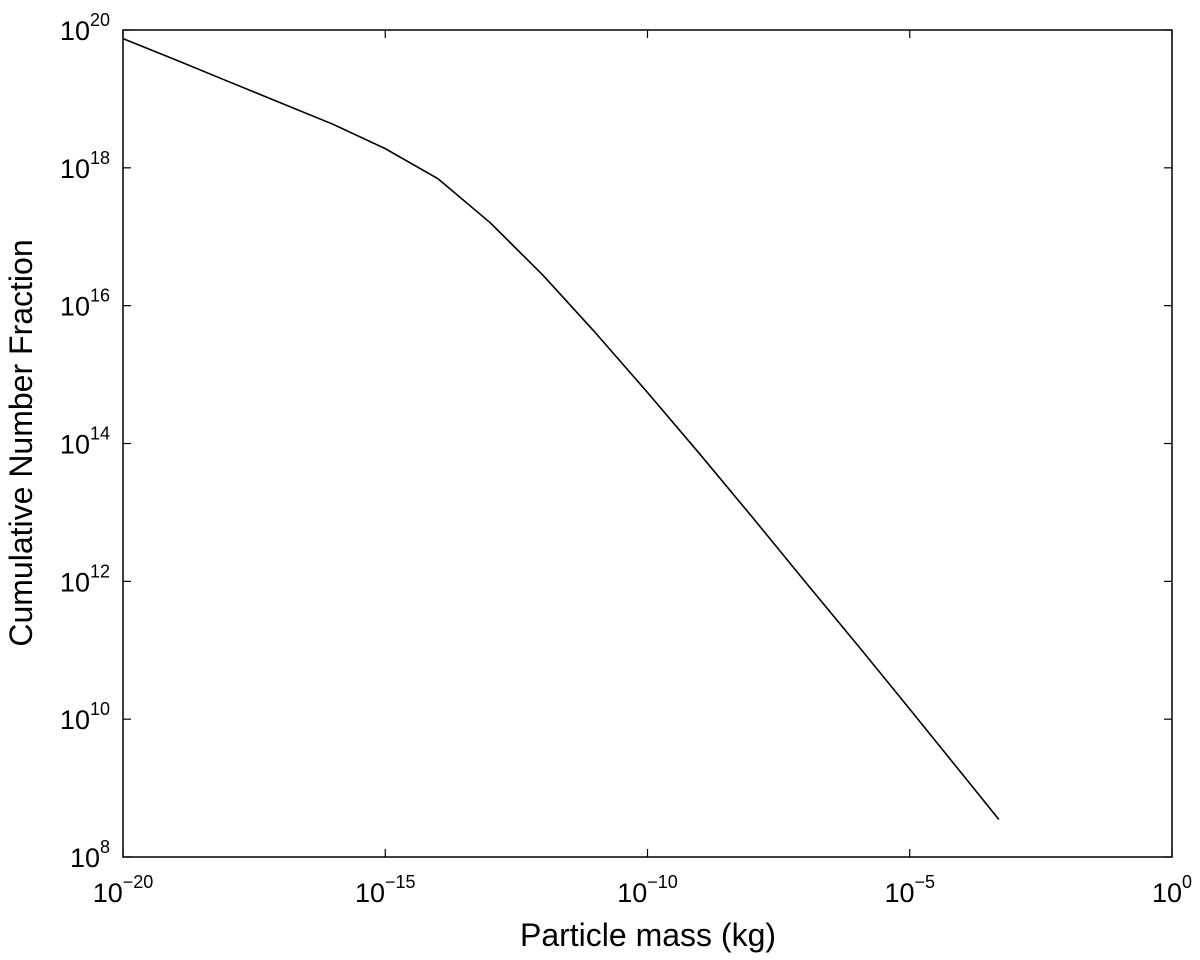 This screenshot has height=960, width=1200. Describe the element at coordinates (85, 579) in the screenshot. I see `y-tick-label: 1012` at that location.